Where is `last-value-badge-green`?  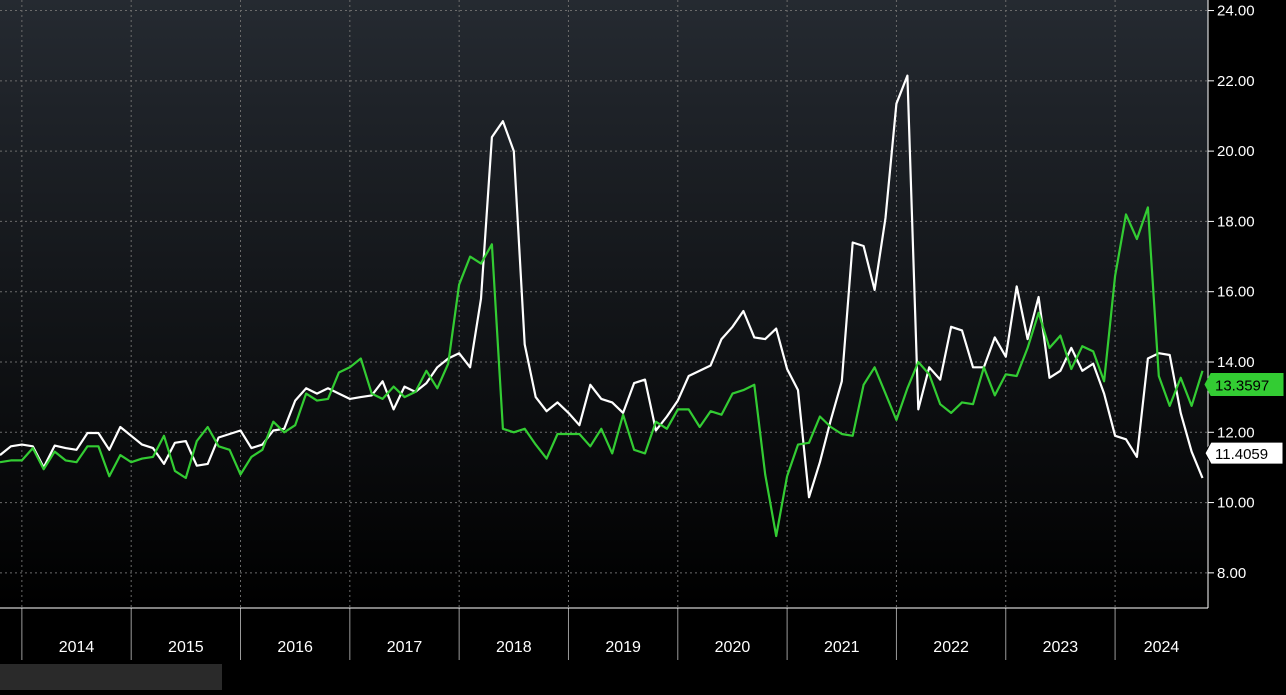 last-value-badge-green is located at coordinates (1244, 384).